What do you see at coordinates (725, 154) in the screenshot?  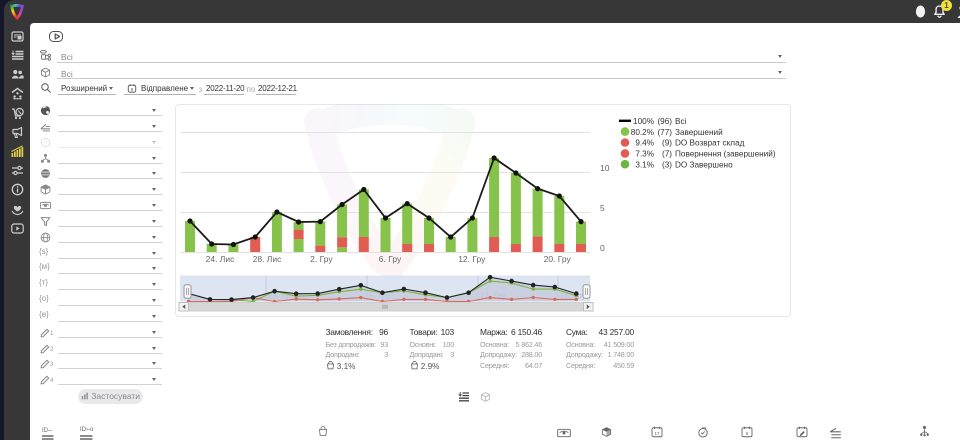 I see `svg-text: Повернення (завершений)` at bounding box center [725, 154].